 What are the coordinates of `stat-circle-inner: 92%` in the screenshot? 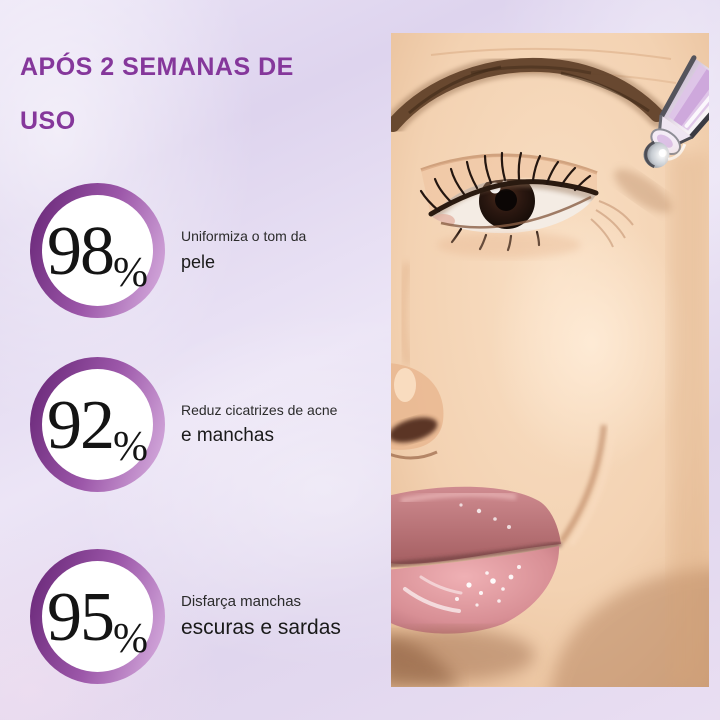 It's located at (97, 424).